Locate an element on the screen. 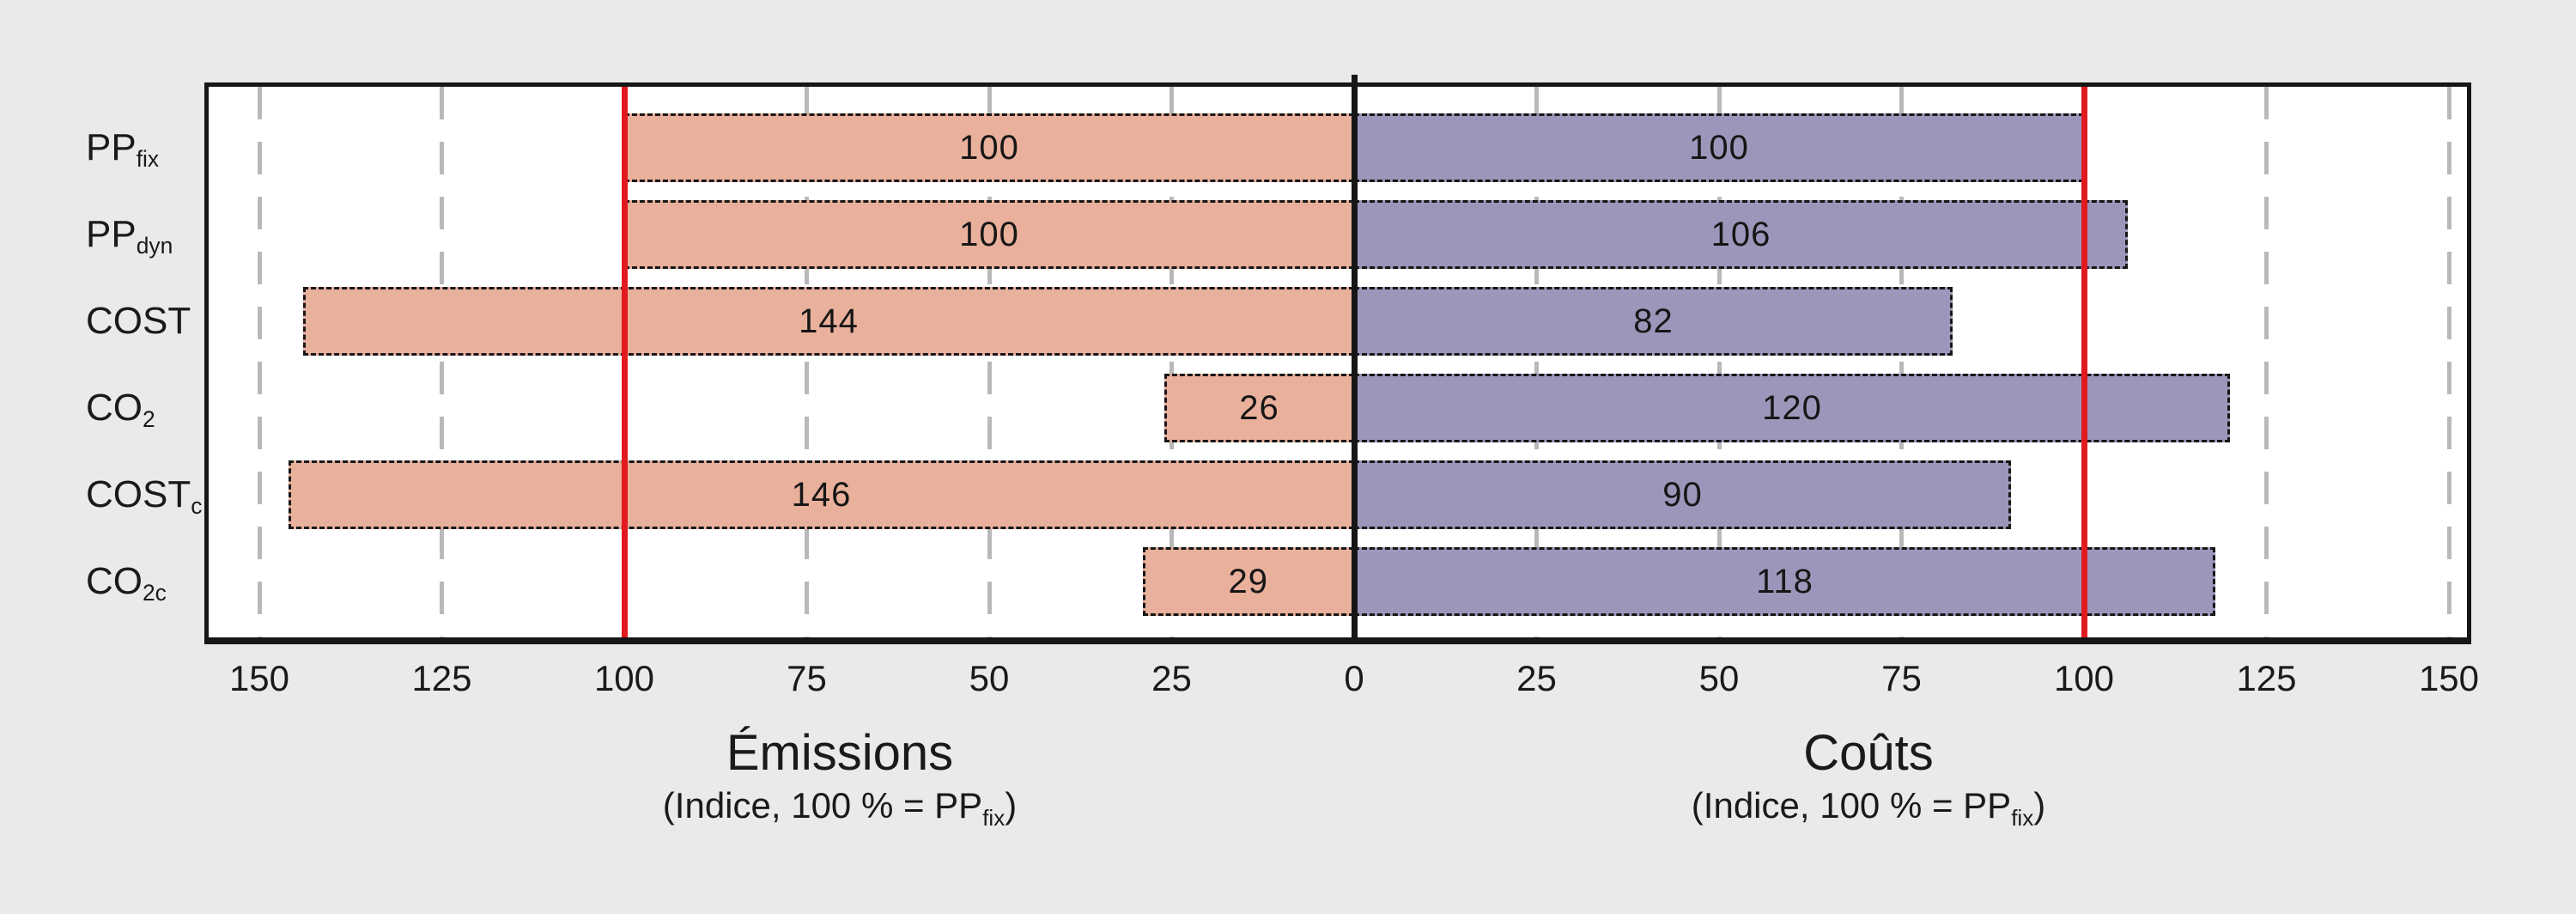  category-label-subscript: dyn is located at coordinates (154, 245).